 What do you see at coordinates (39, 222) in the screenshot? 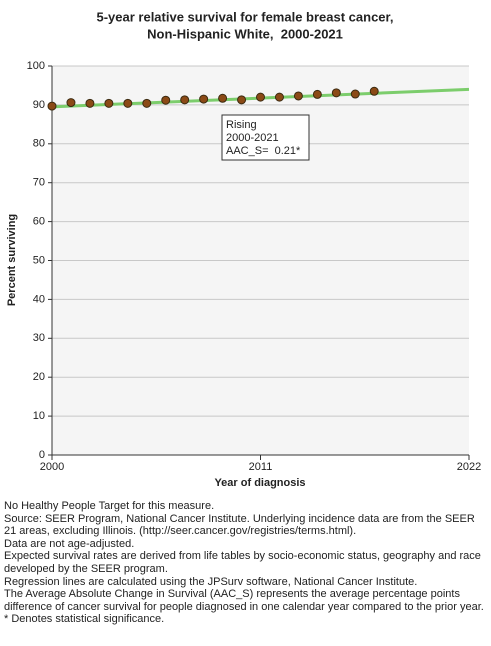
I see `y-tick-label: 60` at bounding box center [39, 222].